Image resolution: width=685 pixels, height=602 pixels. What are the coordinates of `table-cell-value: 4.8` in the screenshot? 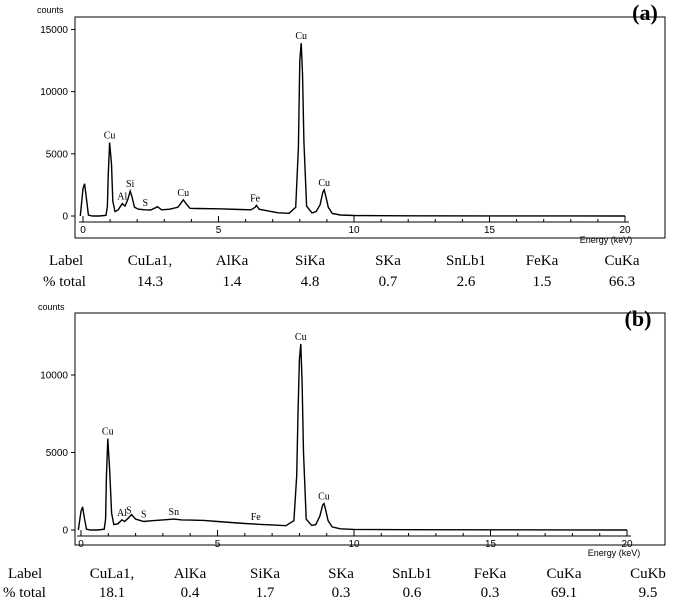 It's located at (310, 282).